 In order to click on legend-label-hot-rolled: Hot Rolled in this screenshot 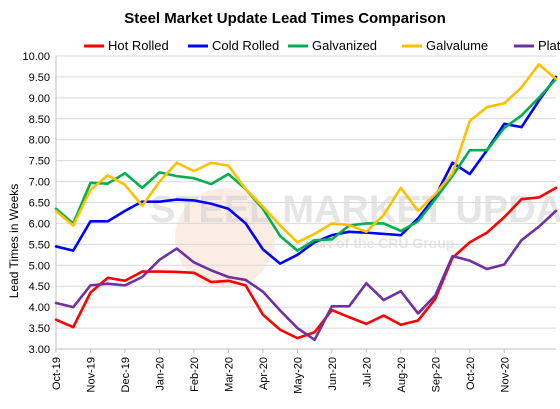, I will do `click(138, 45)`.